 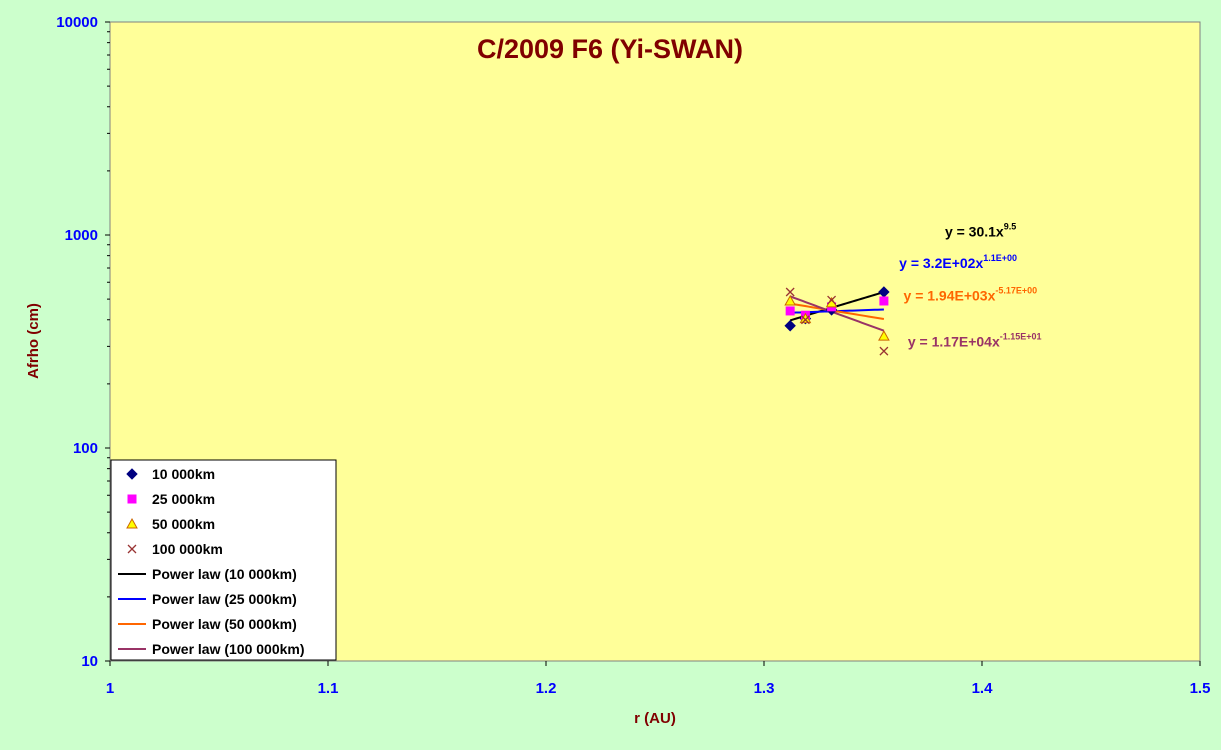 What do you see at coordinates (187, 549) in the screenshot?
I see `legend-label: 100 000km` at bounding box center [187, 549].